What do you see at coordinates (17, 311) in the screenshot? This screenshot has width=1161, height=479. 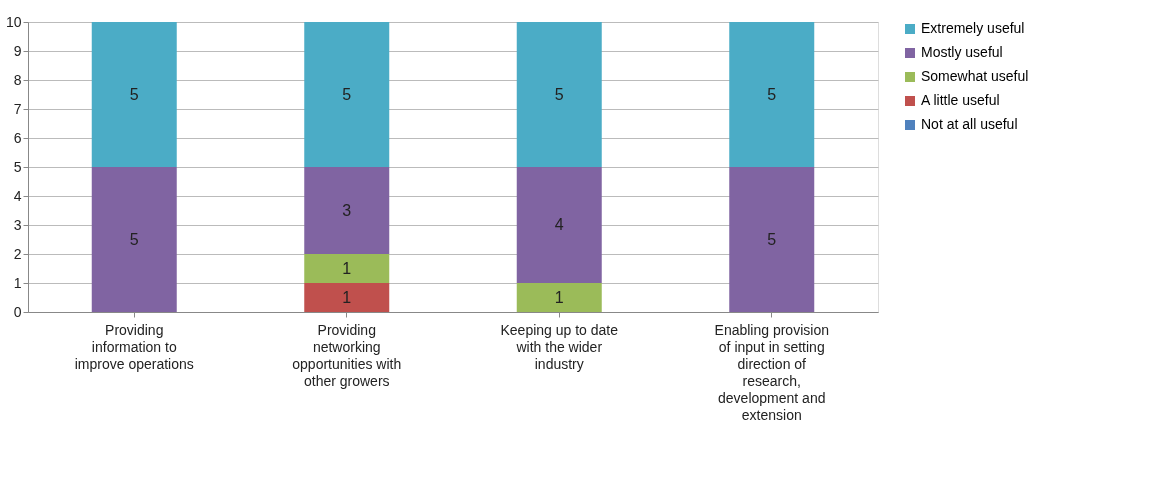 I see `y-tick-label: 0` at bounding box center [17, 311].